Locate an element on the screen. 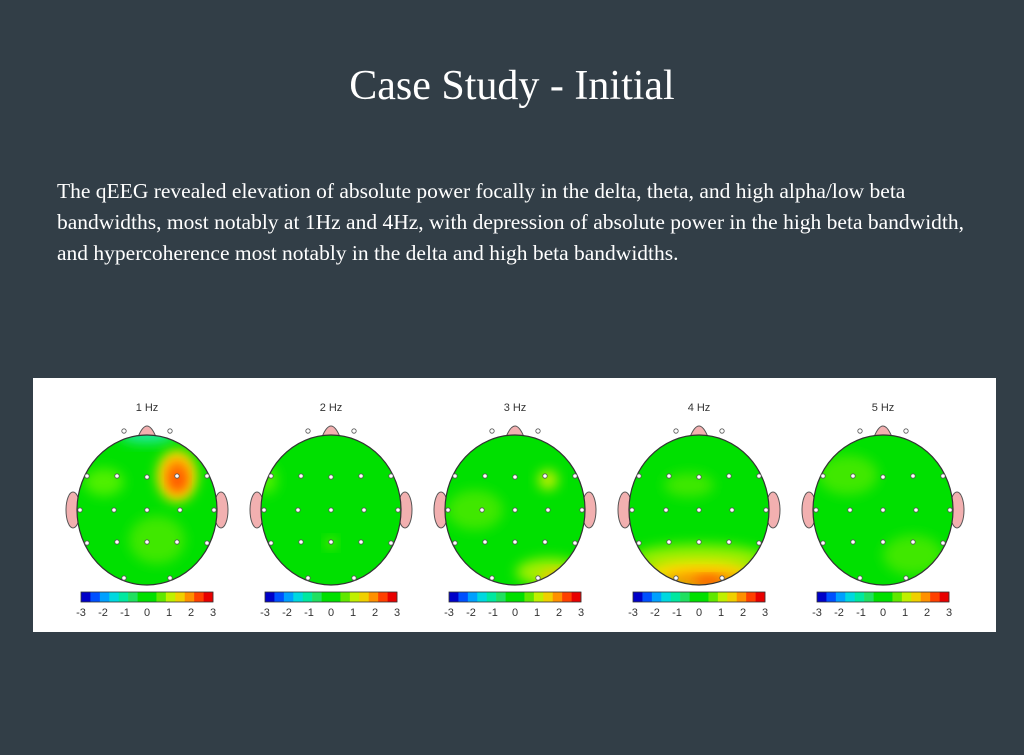 The height and width of the screenshot is (755, 1024). colorbar-frame is located at coordinates (883, 597).